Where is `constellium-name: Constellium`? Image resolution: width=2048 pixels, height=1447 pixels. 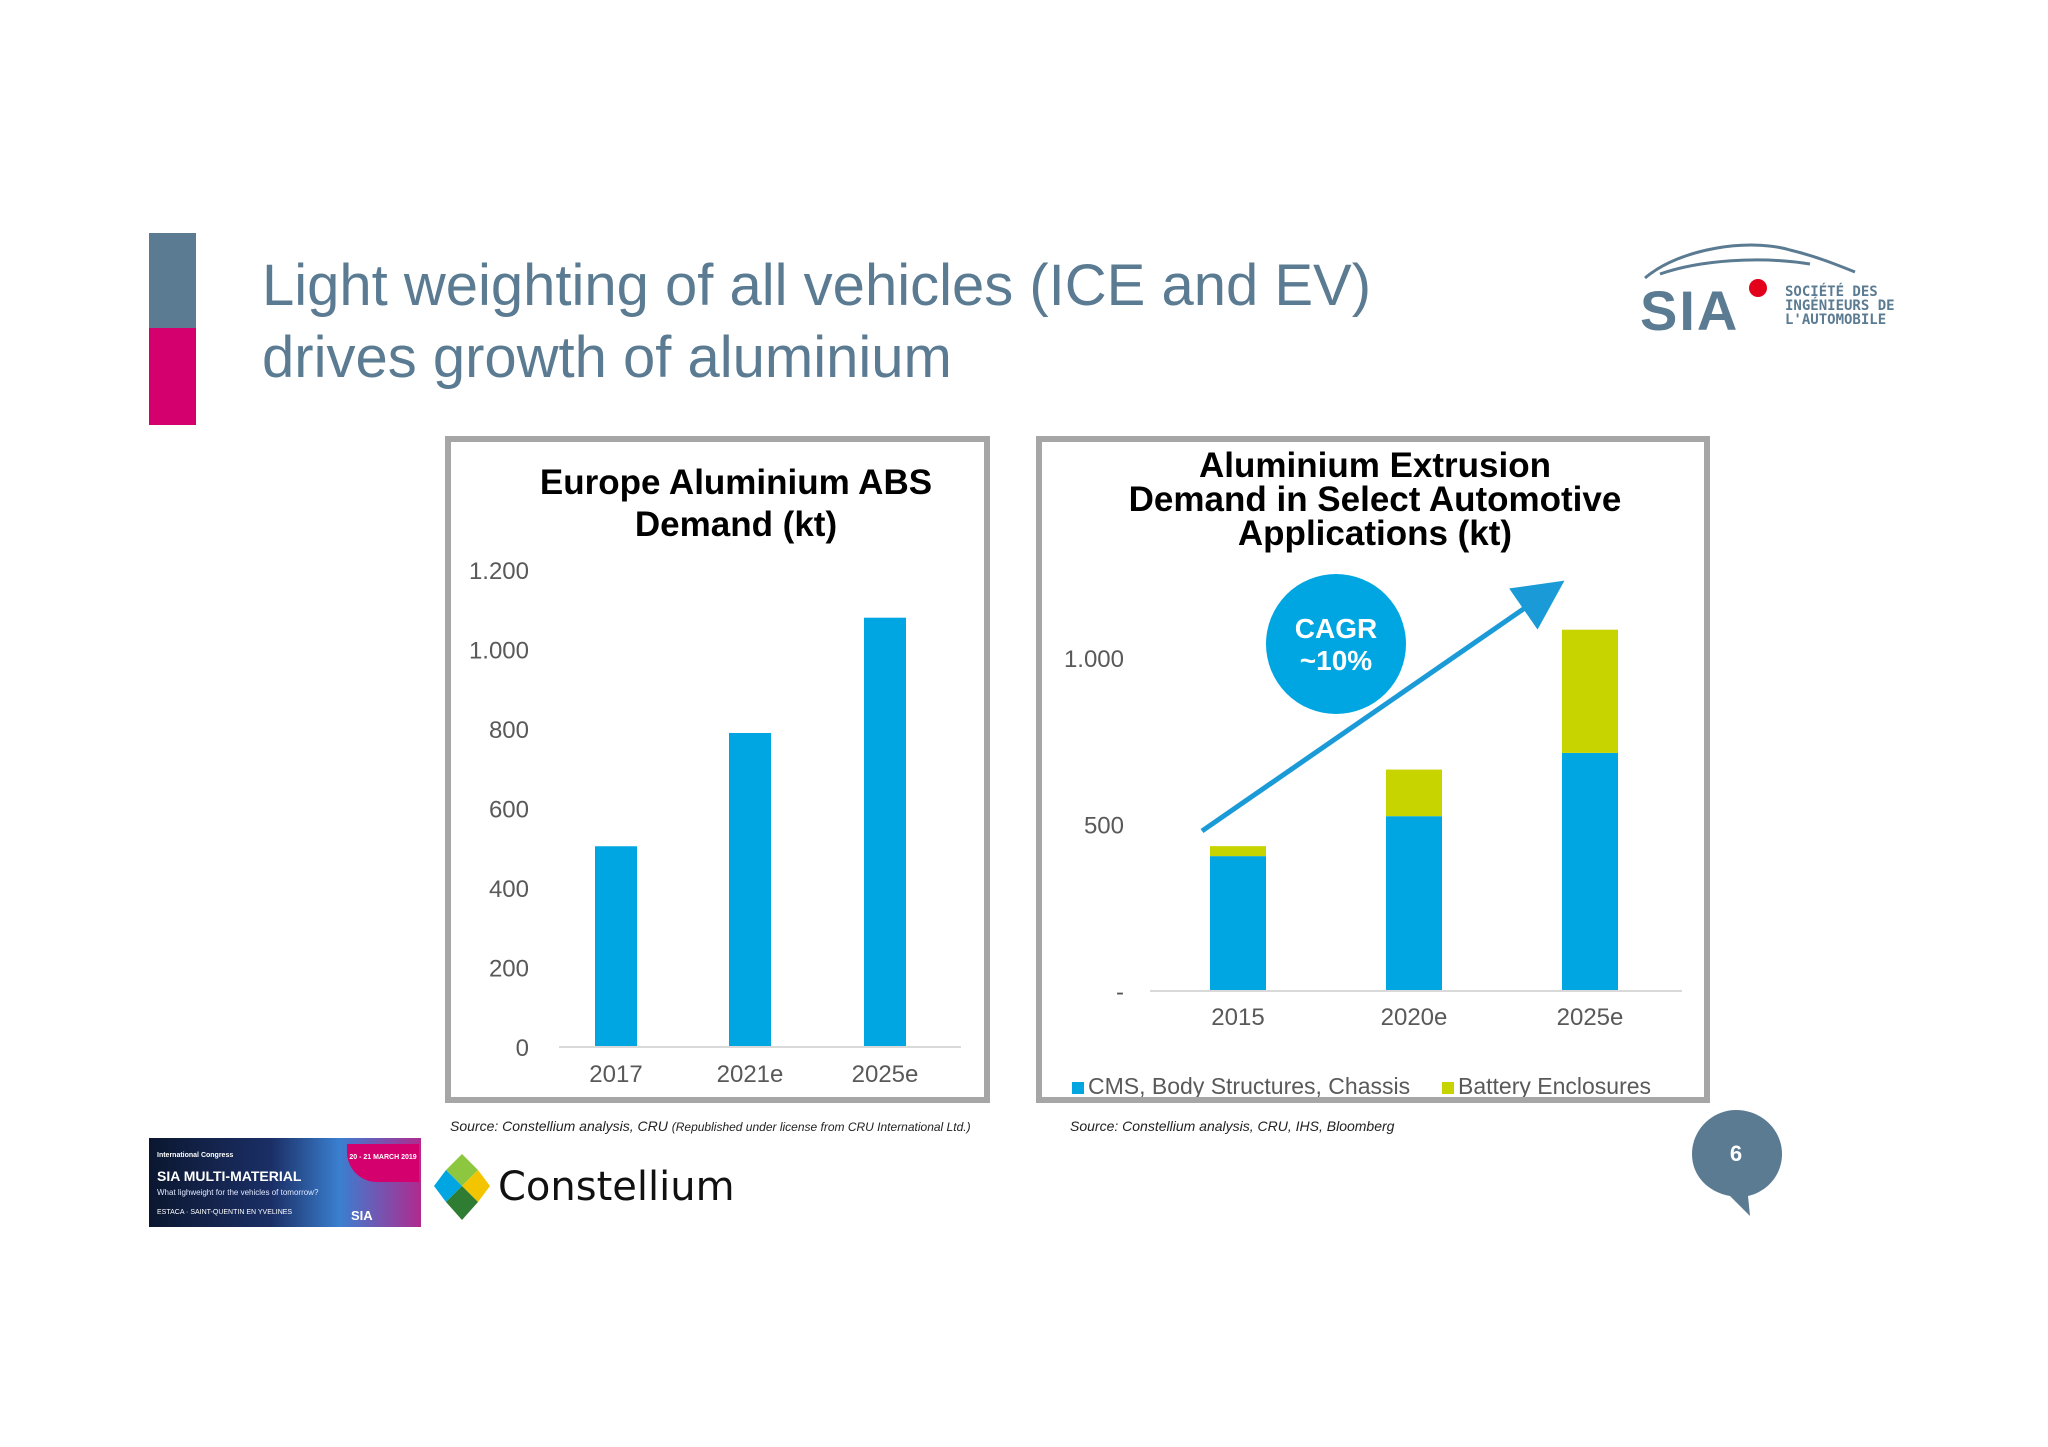
constellium-name: Constellium is located at coordinates (616, 1187).